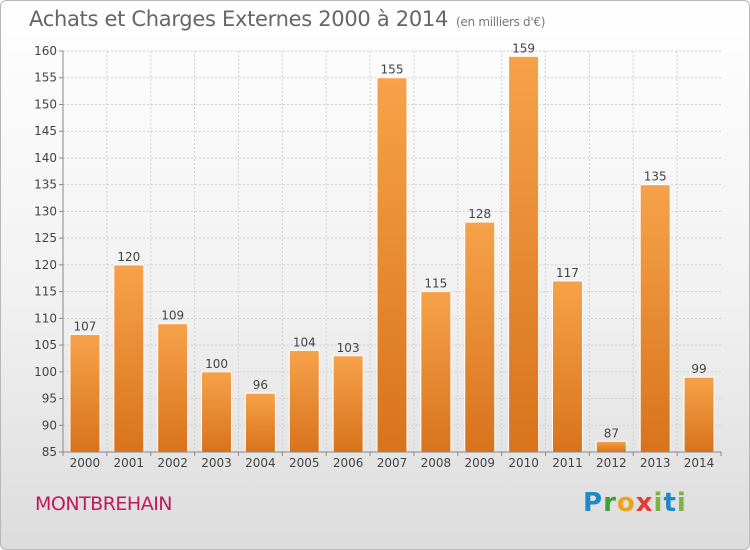 The image size is (750, 550). Describe the element at coordinates (45, 211) in the screenshot. I see `y-tick-label: 130` at that location.